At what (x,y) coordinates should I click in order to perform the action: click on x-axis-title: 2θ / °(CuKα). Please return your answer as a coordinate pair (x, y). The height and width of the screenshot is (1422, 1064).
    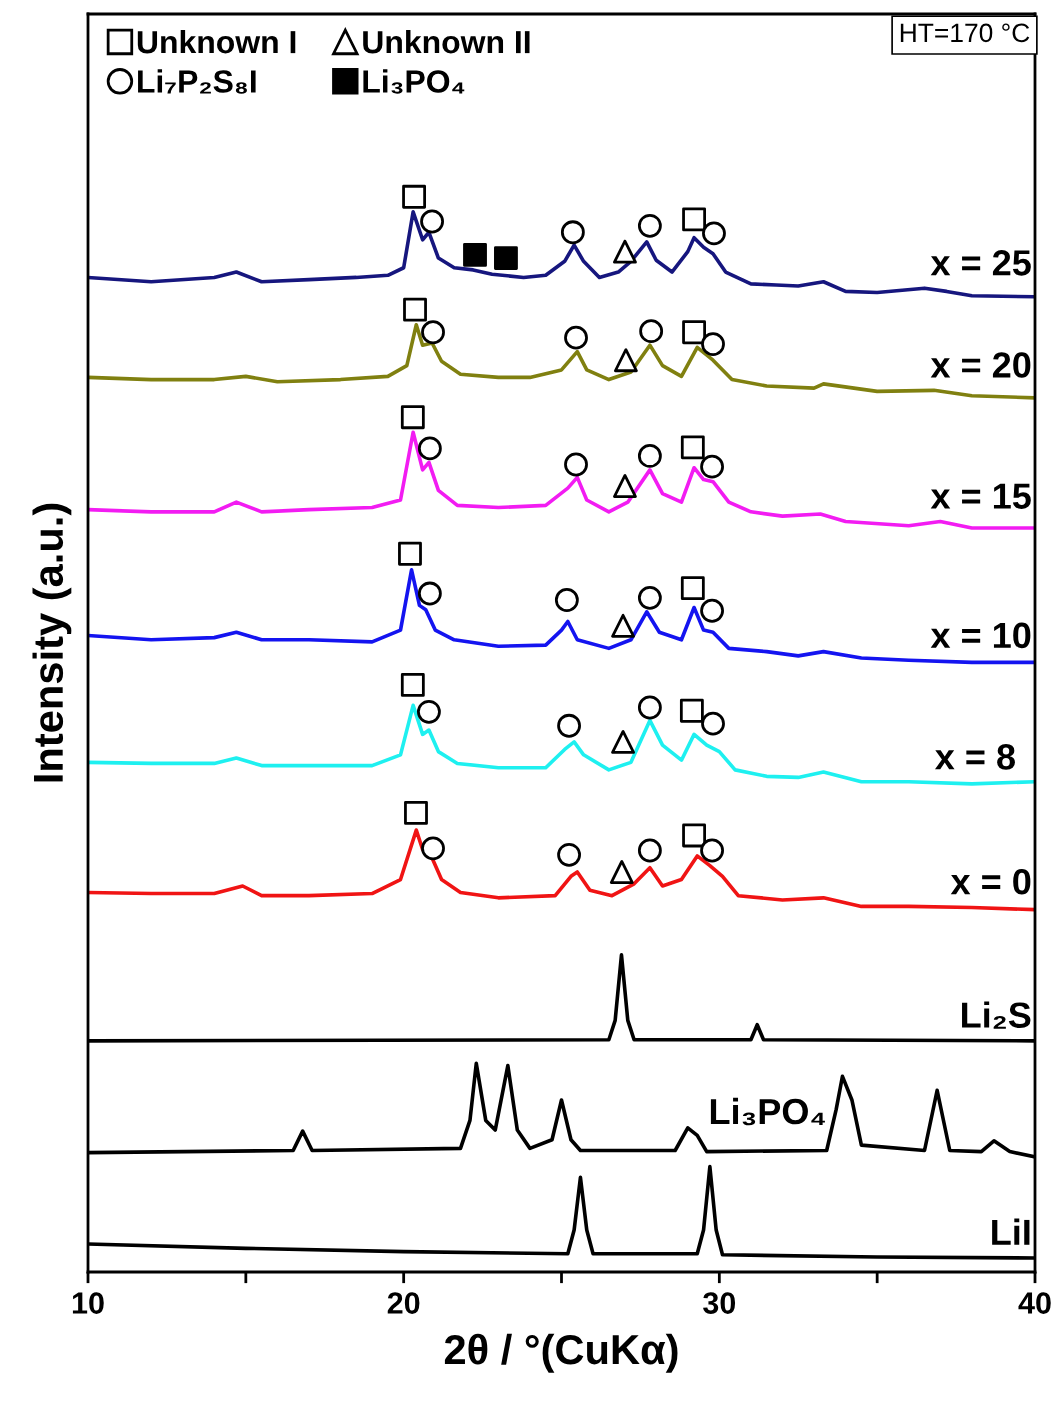
    Looking at the image, I should click on (561, 1353).